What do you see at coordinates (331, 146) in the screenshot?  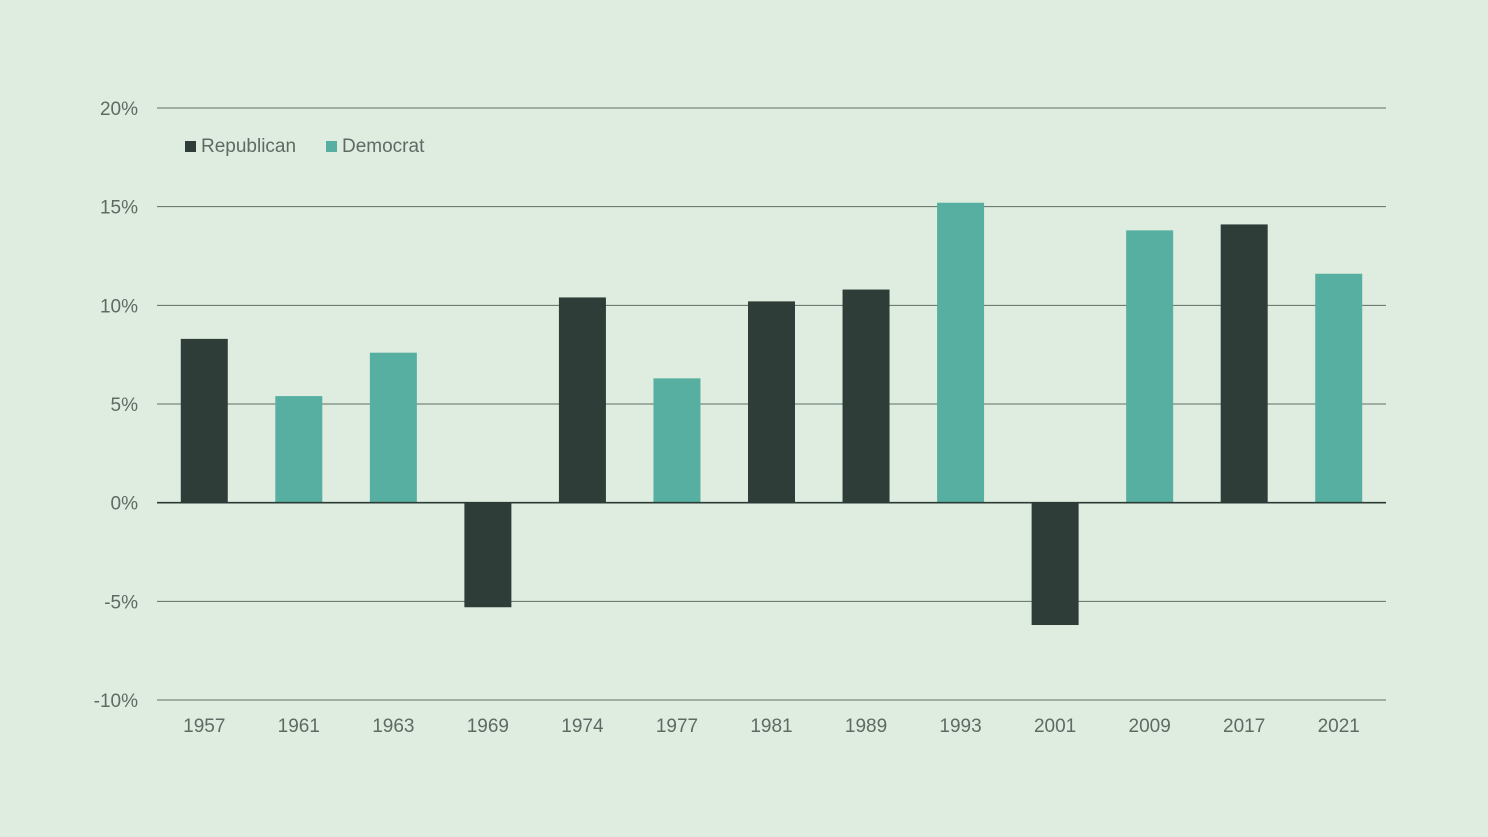 I see `legend-swatch-democrat` at bounding box center [331, 146].